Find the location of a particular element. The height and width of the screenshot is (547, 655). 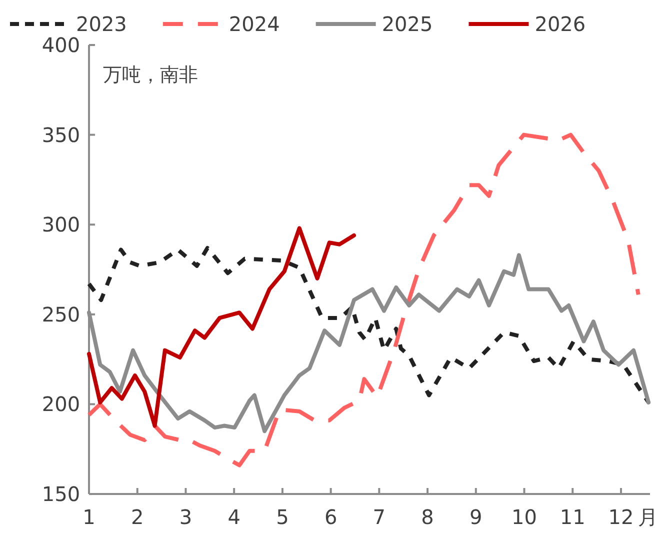

legend-label: 2023 is located at coordinates (101, 24).